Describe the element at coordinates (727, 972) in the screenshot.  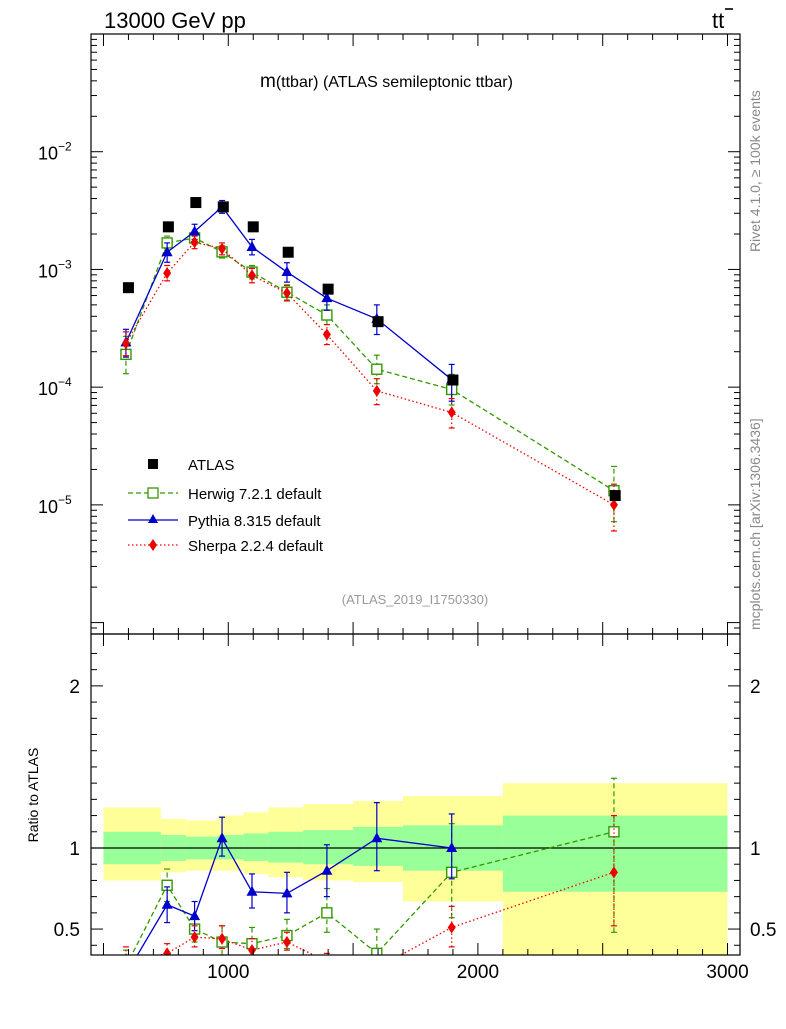
I see `ratio-x-tick-label: 3000` at that location.